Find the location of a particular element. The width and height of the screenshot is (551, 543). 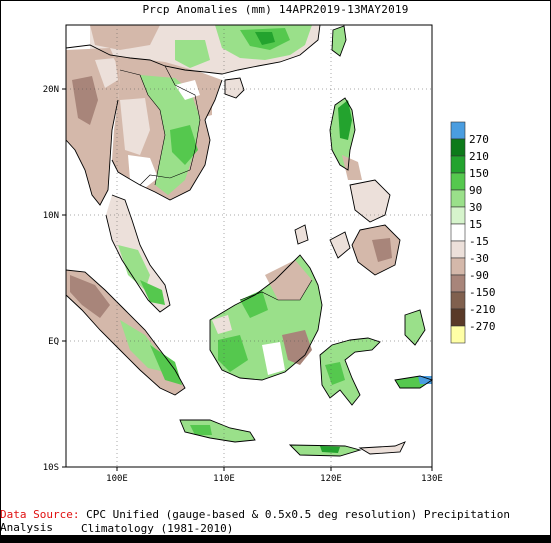

lat-label-20n: 20N is located at coordinates (51, 90).